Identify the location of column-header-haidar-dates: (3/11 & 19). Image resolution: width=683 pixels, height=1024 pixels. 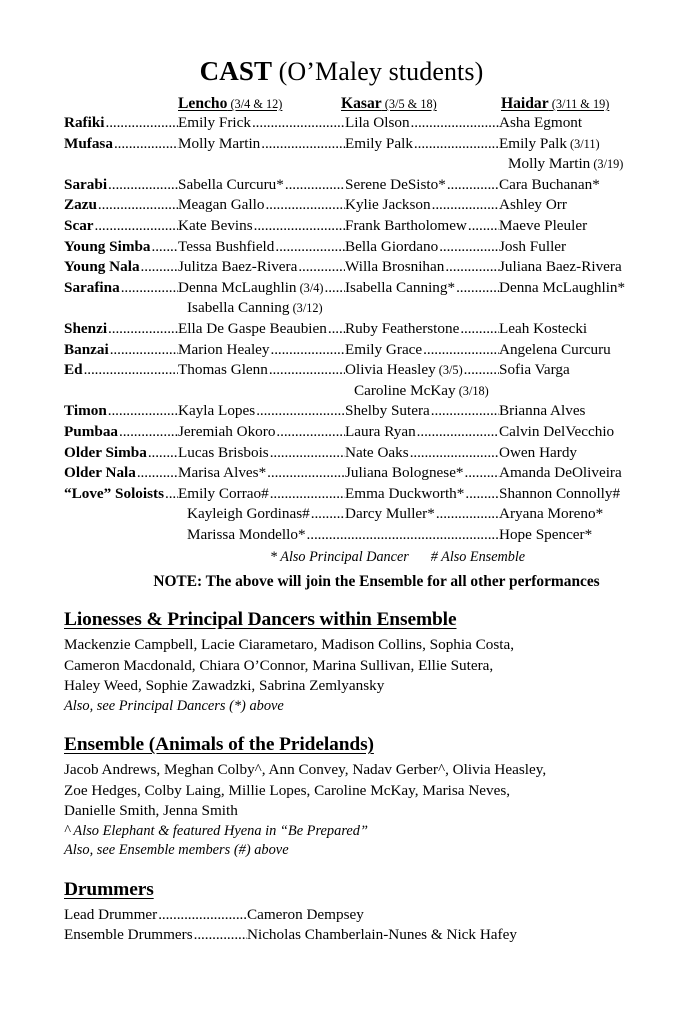
(579, 104).